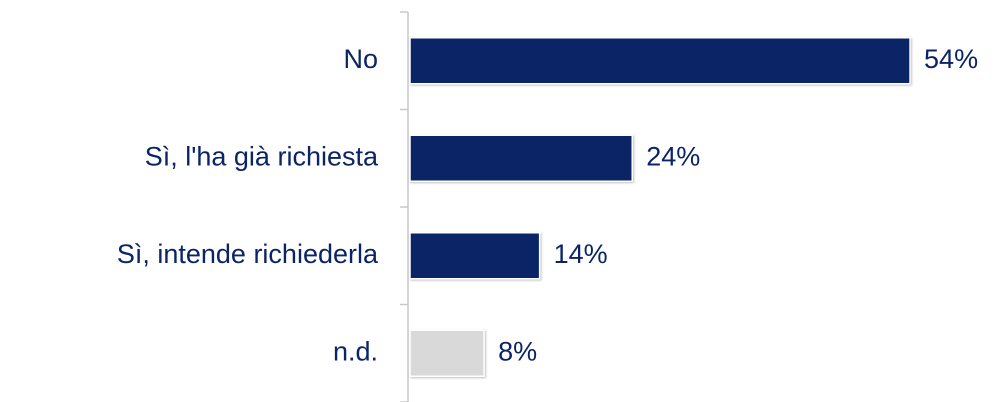  I want to click on category-label: n.d., so click(355, 351).